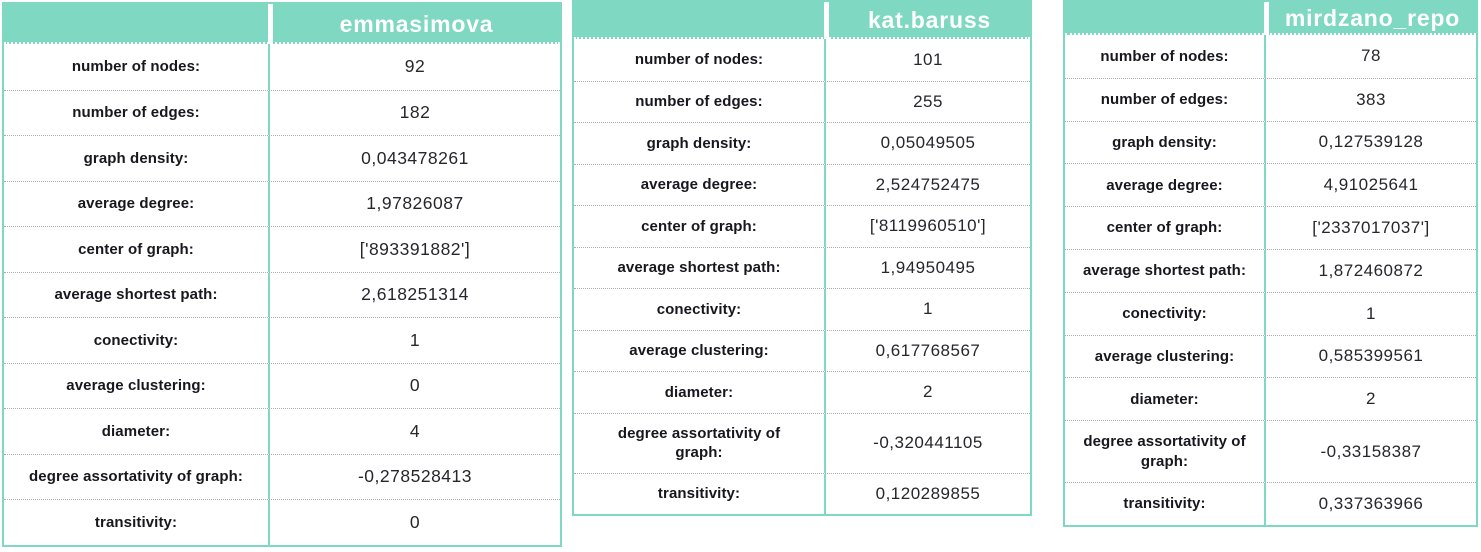  I want to click on metric-value: 0,043478261, so click(415, 157).